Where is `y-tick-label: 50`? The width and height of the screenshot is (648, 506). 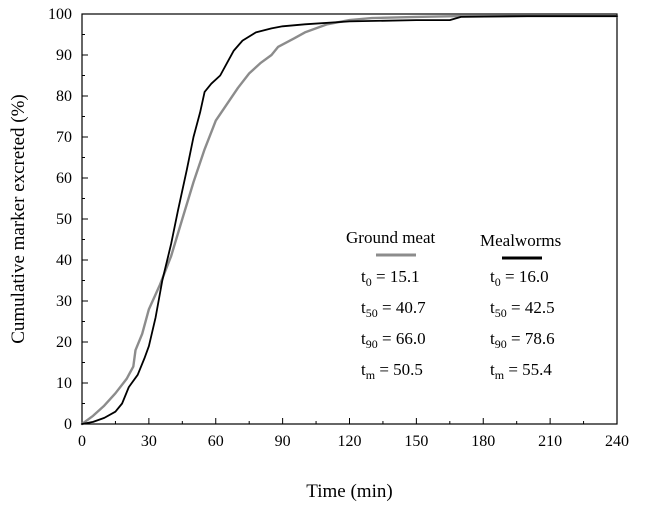 y-tick-label: 50 is located at coordinates (64, 219).